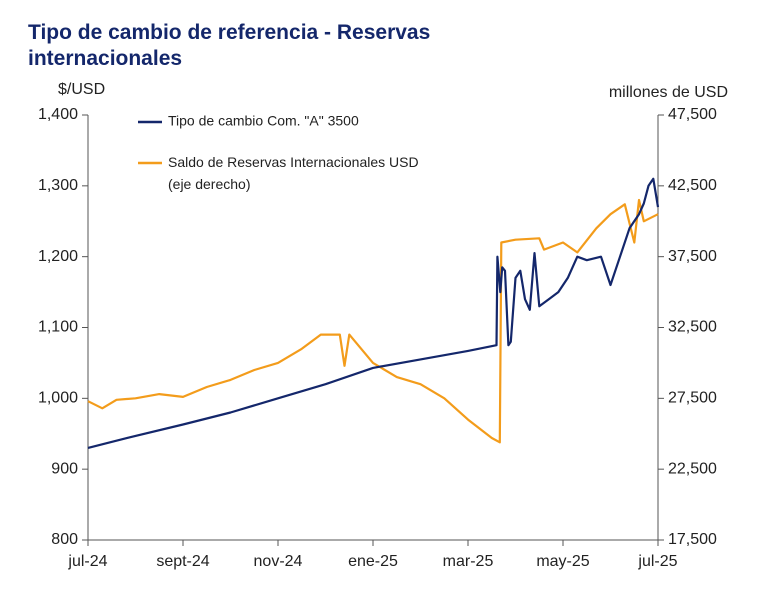  I want to click on y2-axis-title: millones de USD, so click(668, 92).